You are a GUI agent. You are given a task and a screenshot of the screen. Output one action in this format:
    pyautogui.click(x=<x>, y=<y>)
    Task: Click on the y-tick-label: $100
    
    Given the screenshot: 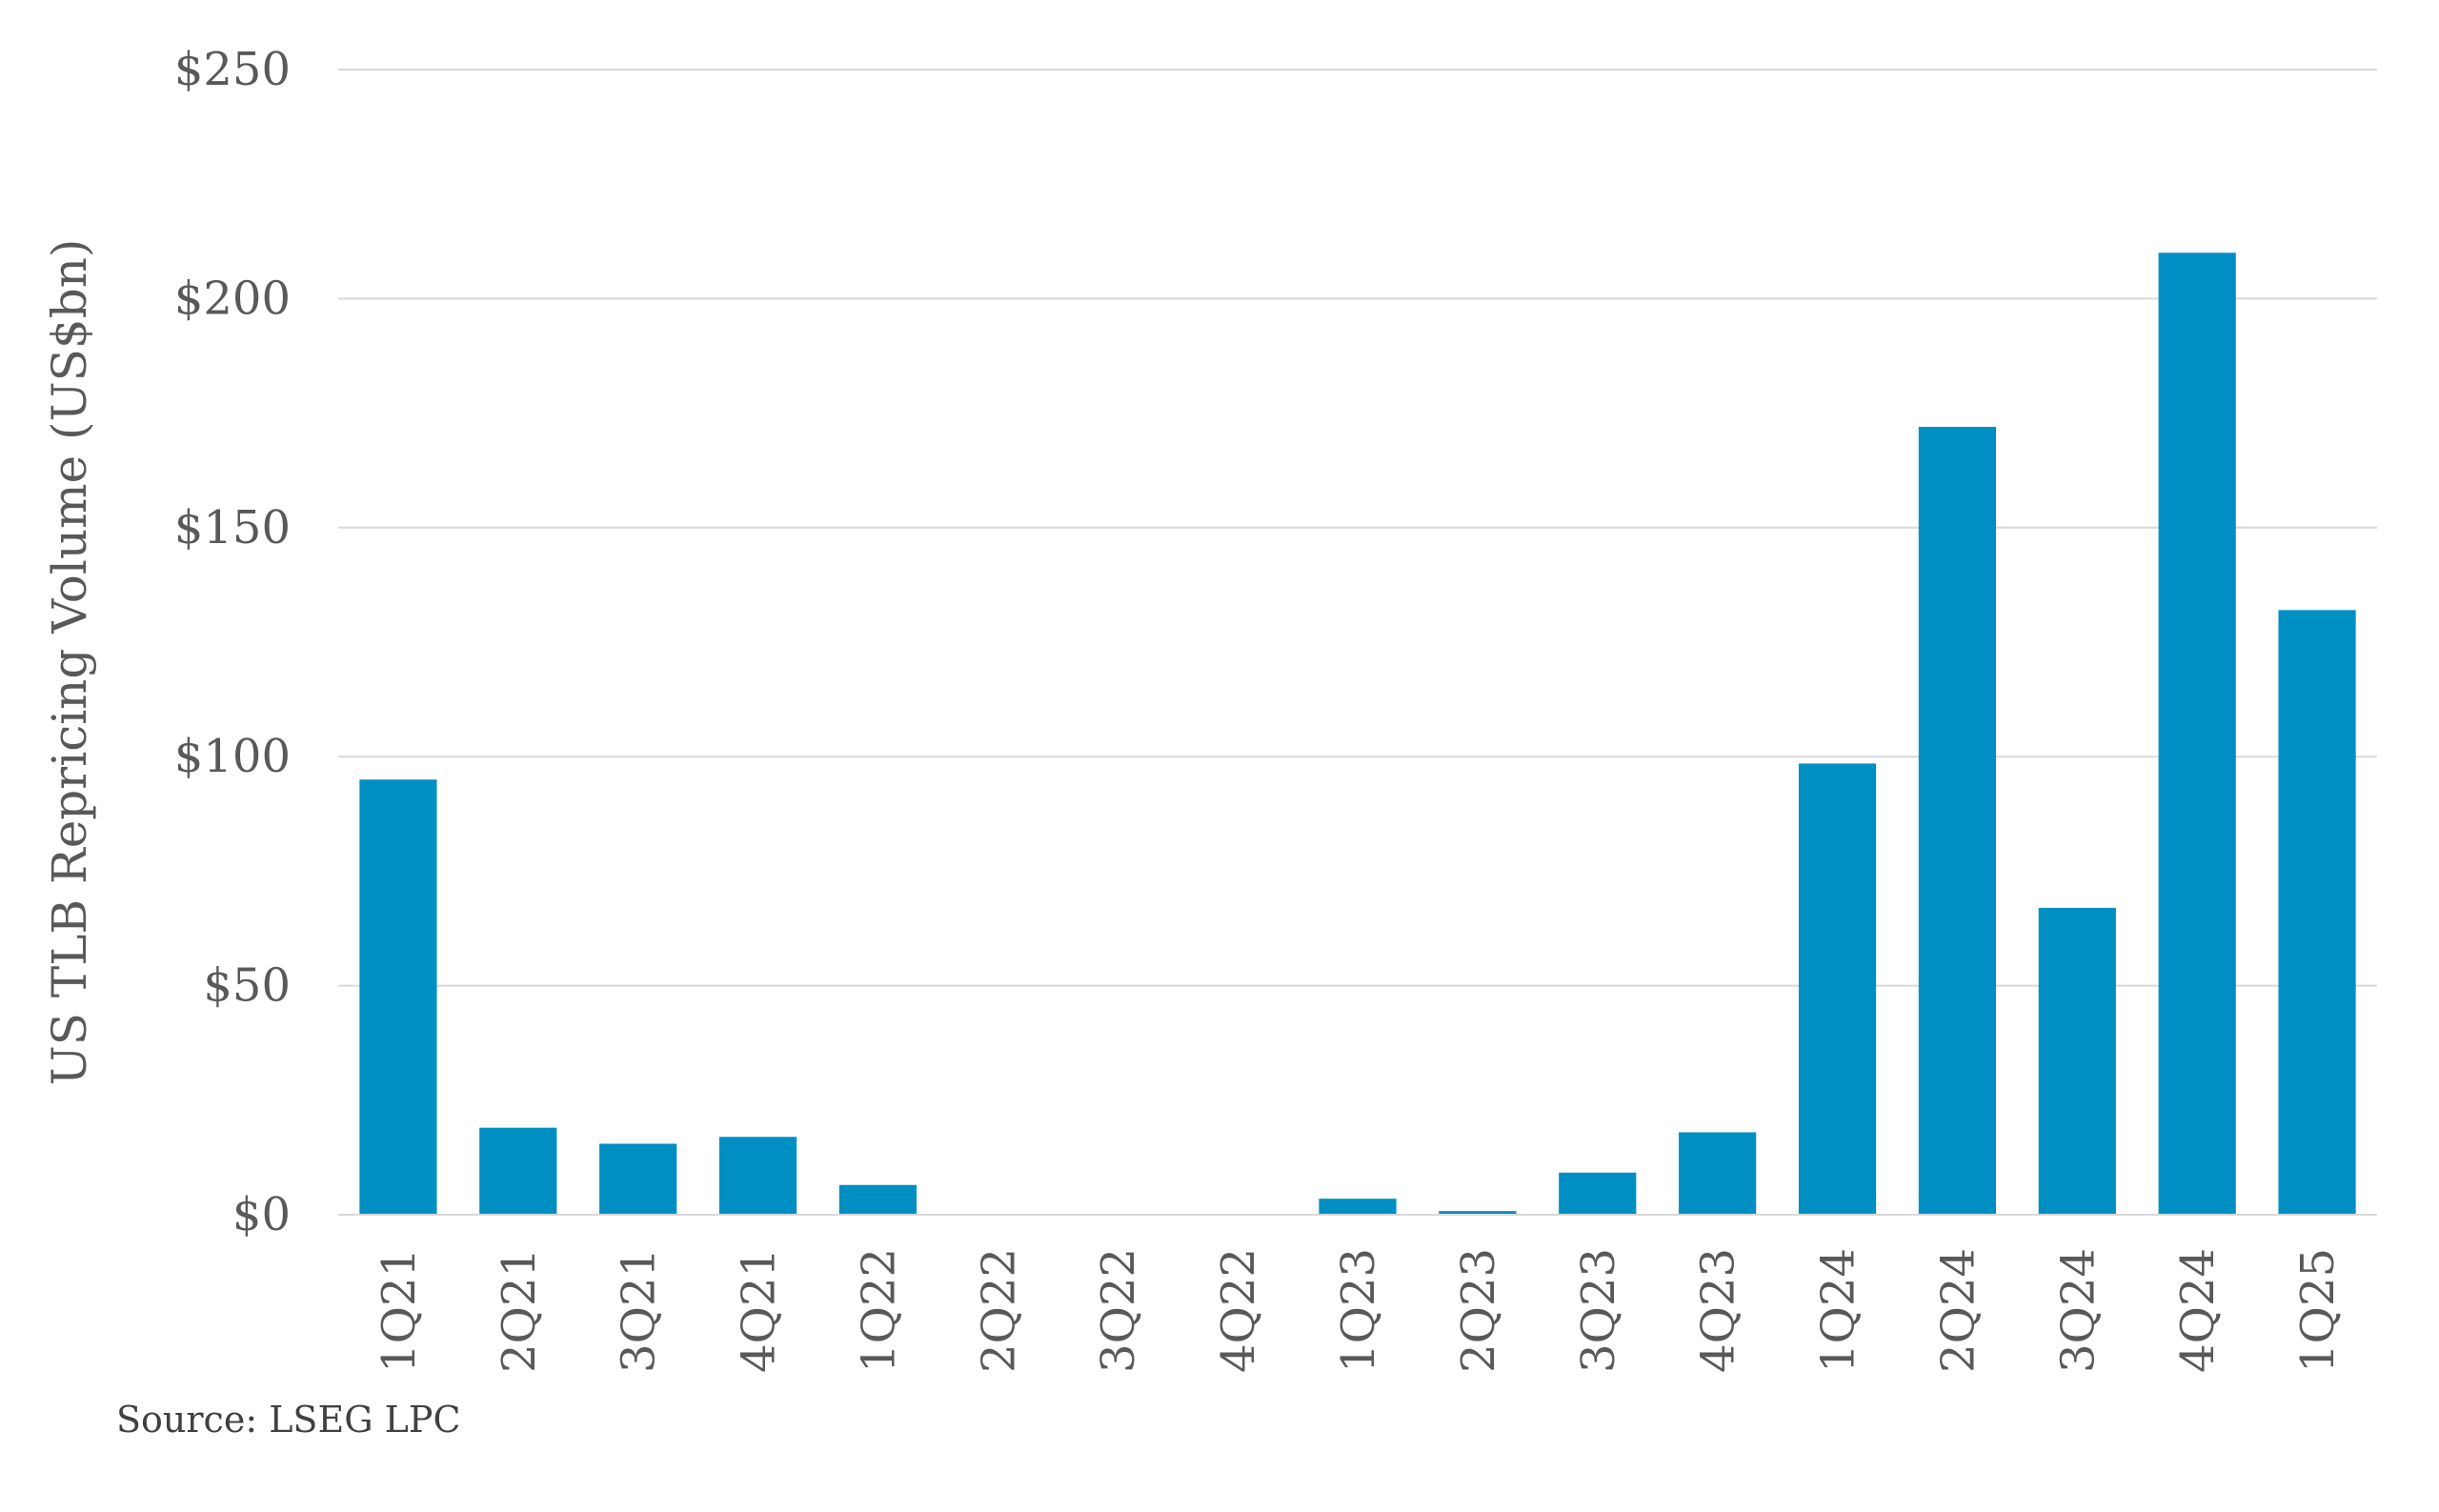 What is the action you would take?
    pyautogui.click(x=232, y=756)
    